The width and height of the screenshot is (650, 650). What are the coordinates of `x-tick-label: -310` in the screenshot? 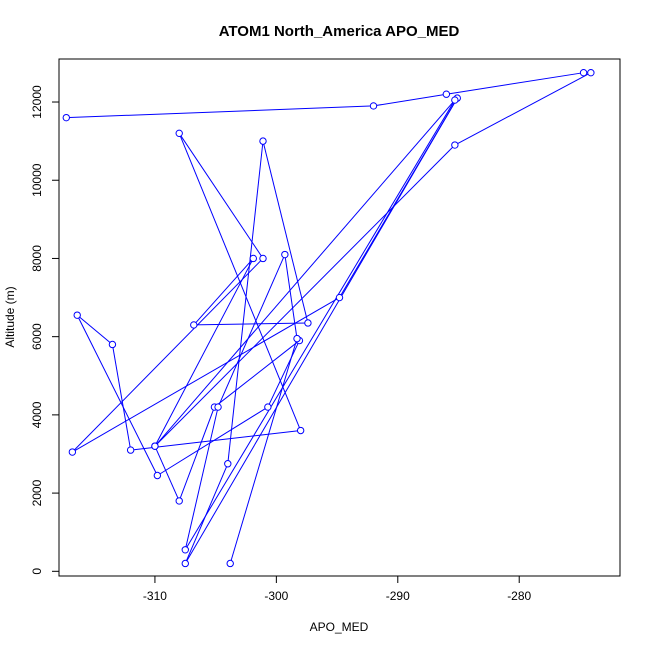 It's located at (155, 596).